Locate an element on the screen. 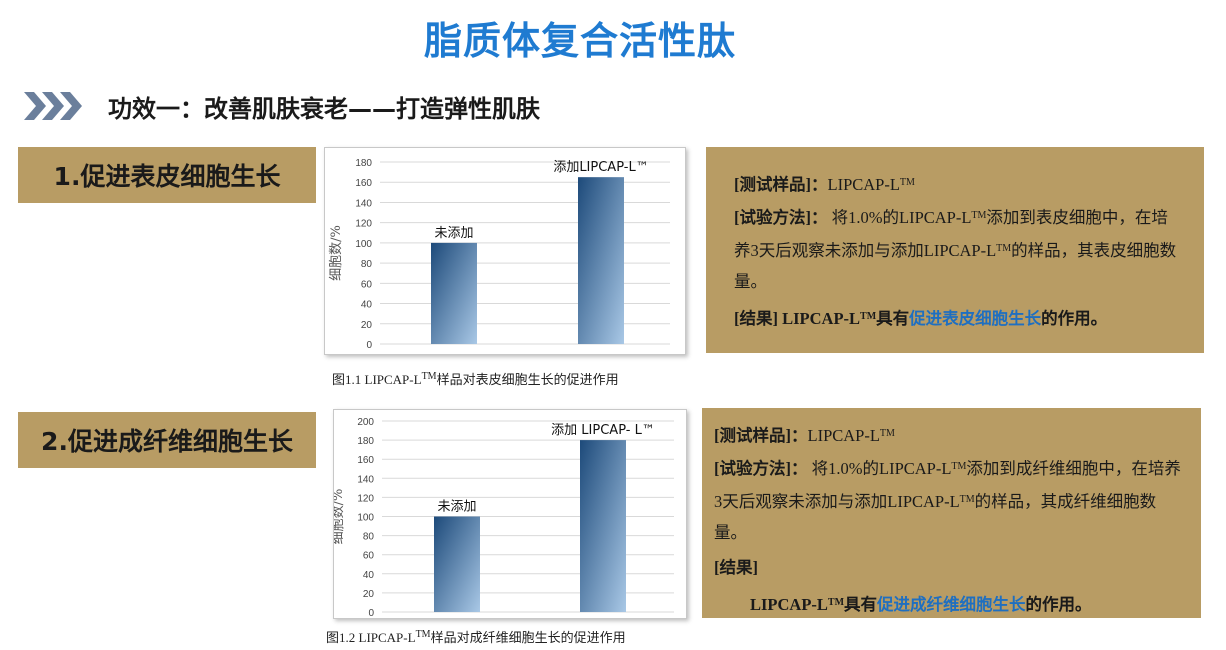 The height and width of the screenshot is (650, 1226). triple-chevron-icon is located at coordinates (55, 106).